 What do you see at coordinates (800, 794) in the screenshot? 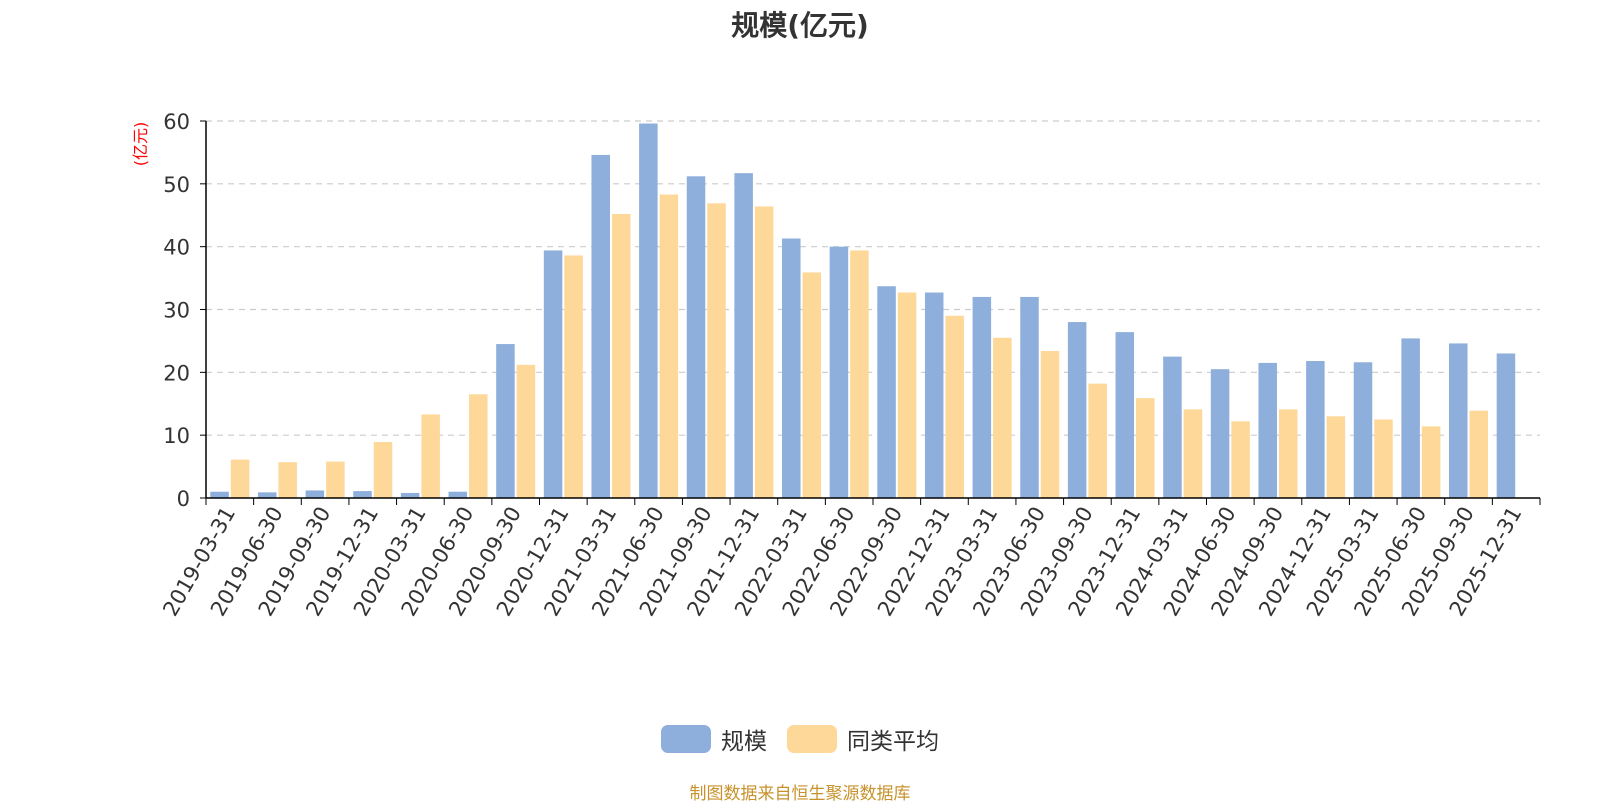
I see `data-source-note: 制图数据来自恒生聚源数据库` at bounding box center [800, 794].